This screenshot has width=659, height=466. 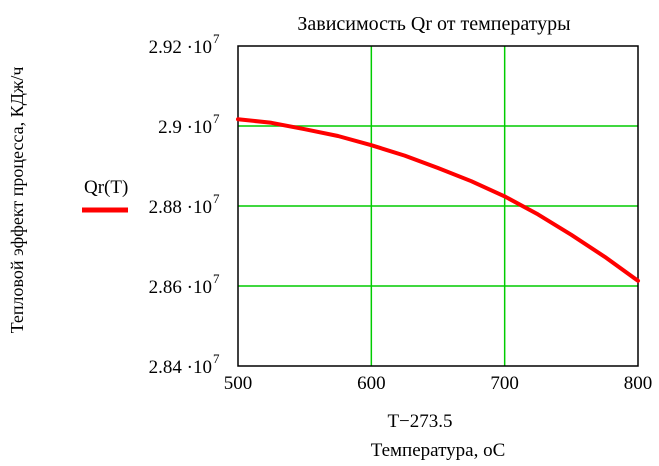 I want to click on y-tick-exponent-2: 7, so click(x=216, y=198).